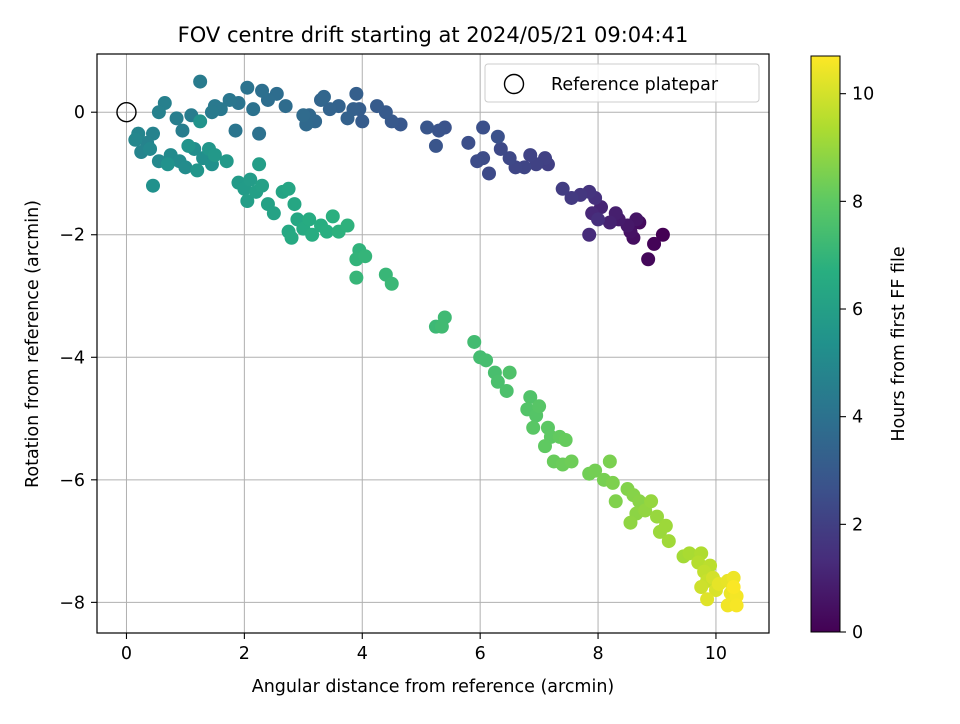 Image resolution: width=960 pixels, height=724 pixels. Describe the element at coordinates (857, 525) in the screenshot. I see `colorbar-tick-label: 2` at that location.